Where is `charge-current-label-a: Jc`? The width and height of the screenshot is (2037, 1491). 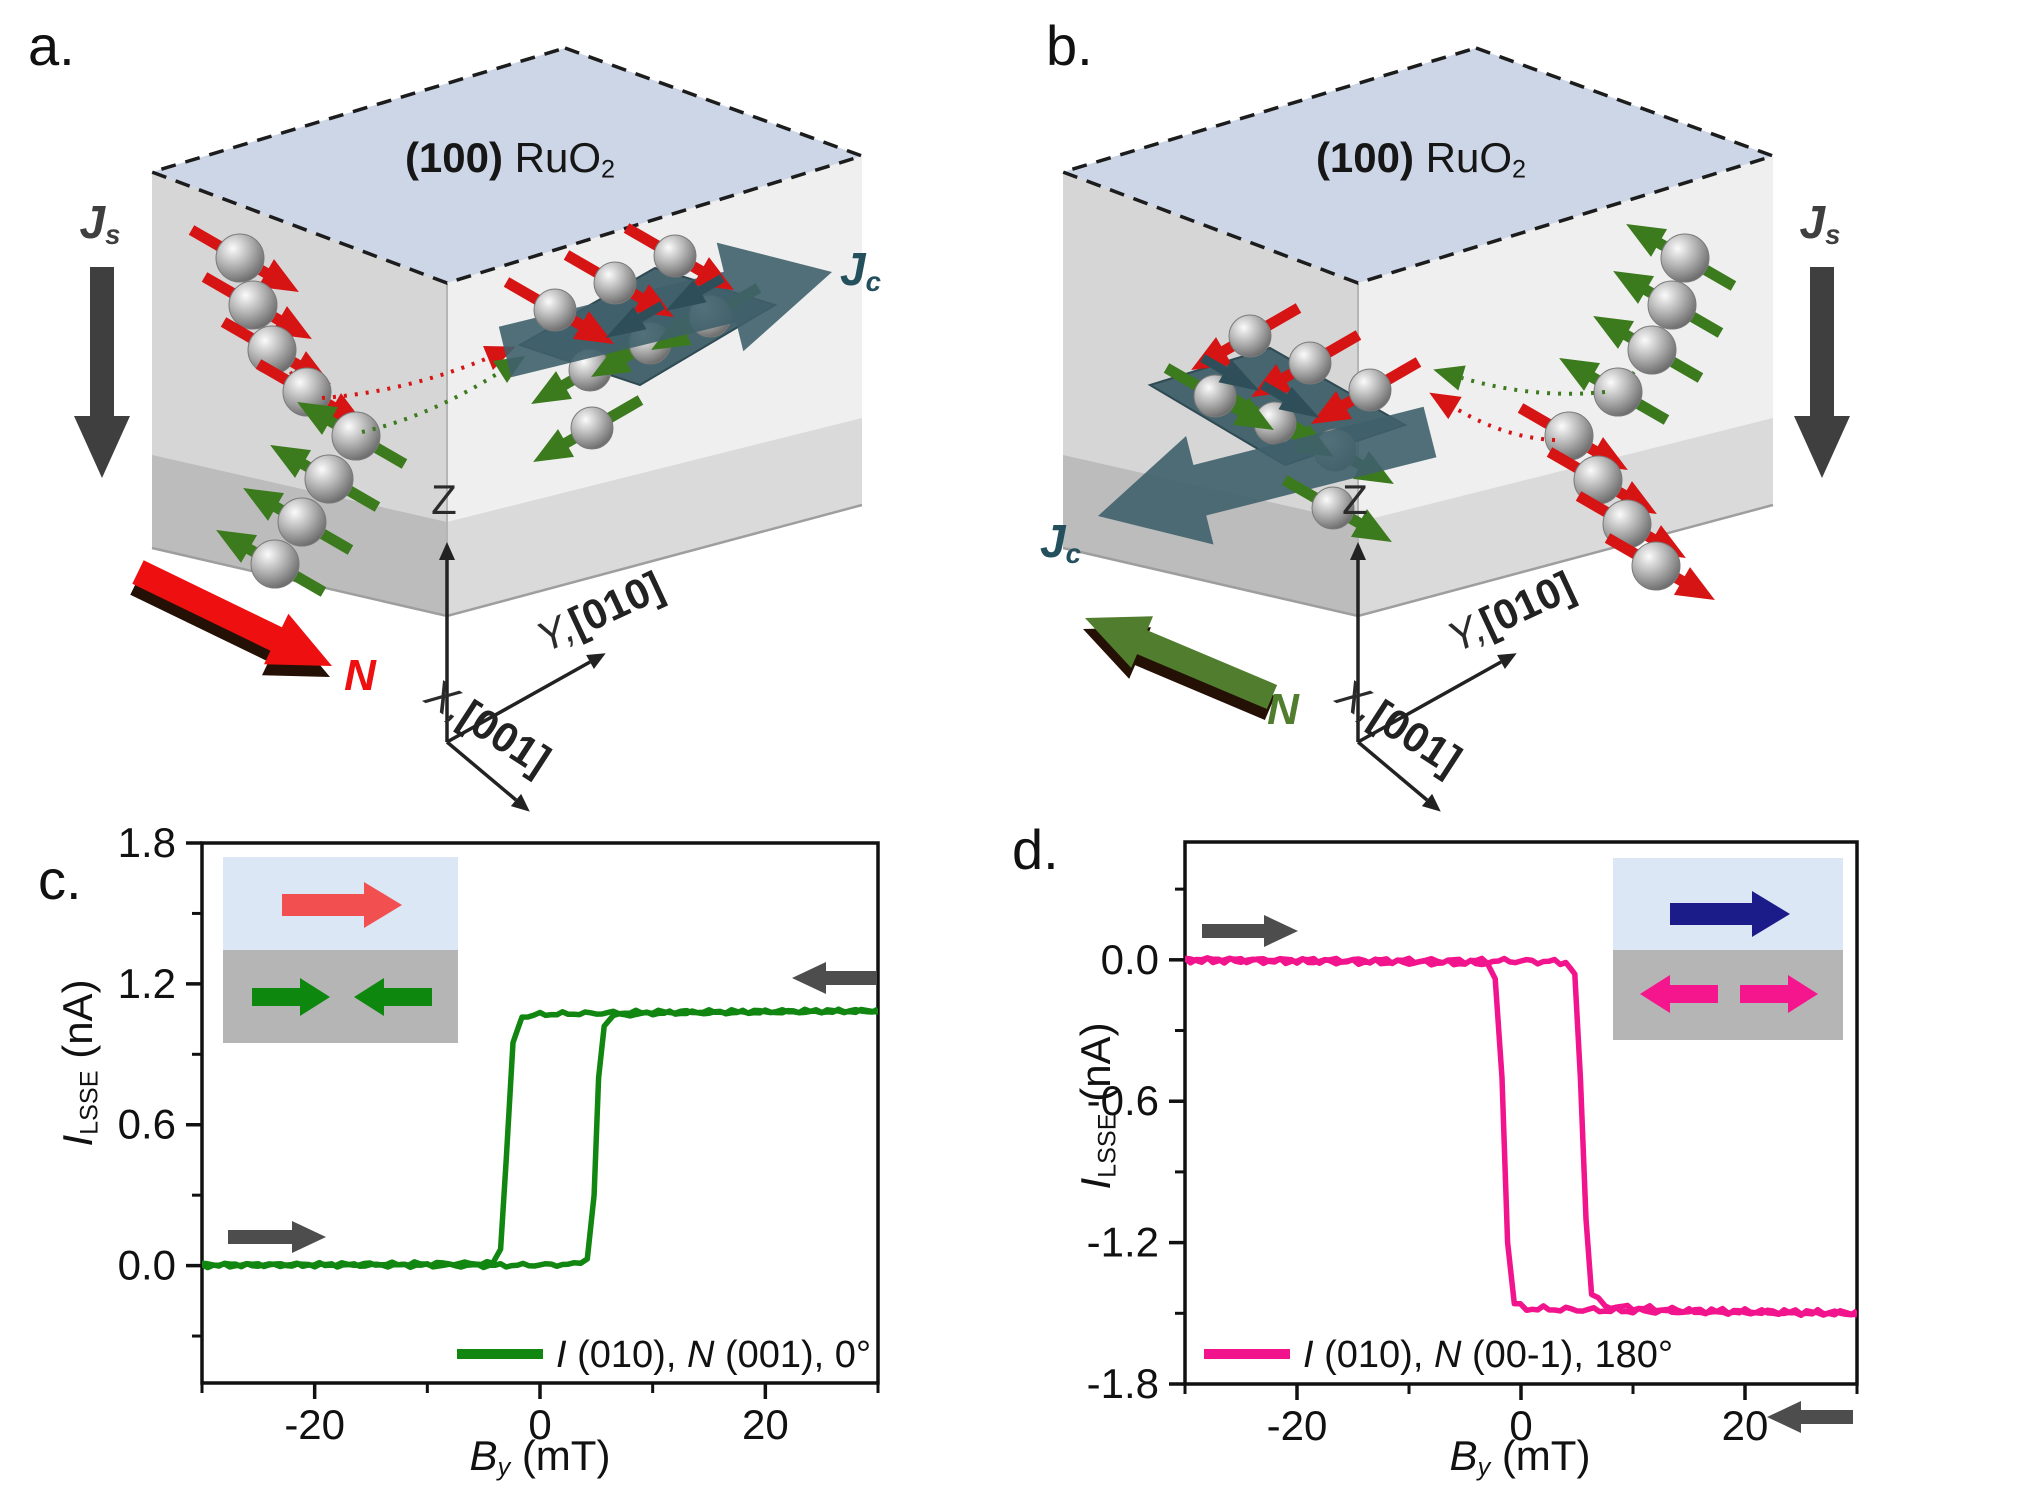 charge-current-label-a: Jc is located at coordinates (860, 271).